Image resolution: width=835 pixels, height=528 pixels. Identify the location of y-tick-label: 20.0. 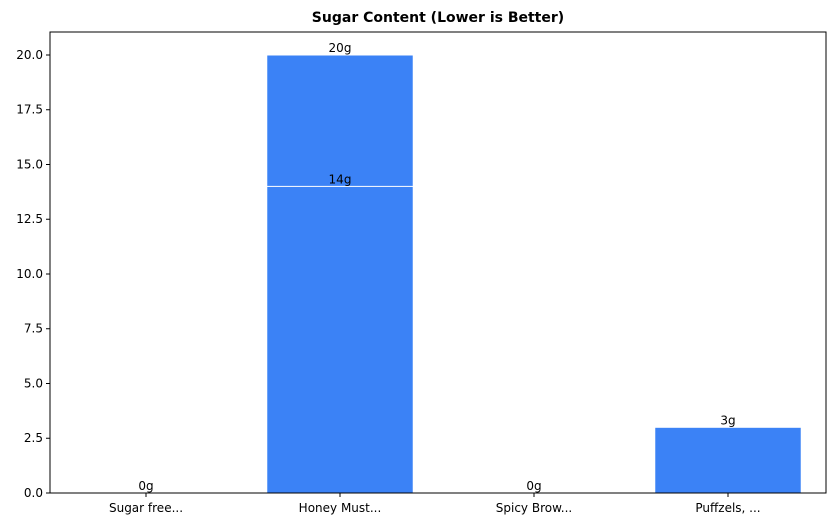
(29, 55).